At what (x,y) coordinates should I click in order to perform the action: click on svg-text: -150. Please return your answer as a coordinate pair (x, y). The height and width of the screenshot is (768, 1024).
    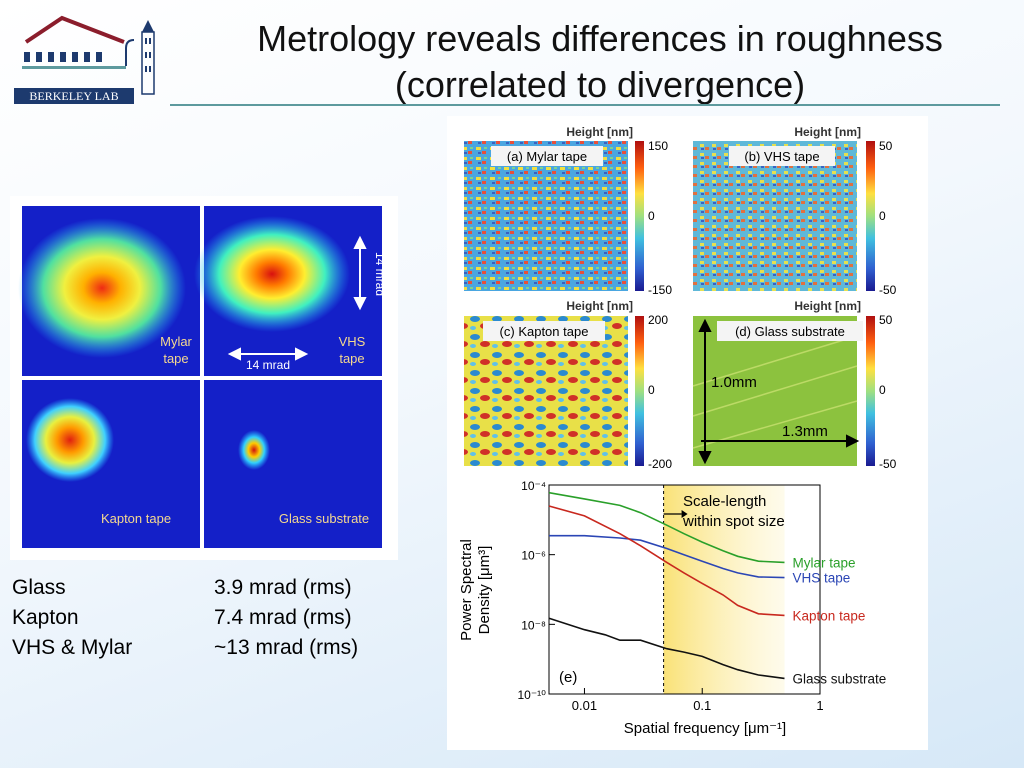
    Looking at the image, I should click on (660, 290).